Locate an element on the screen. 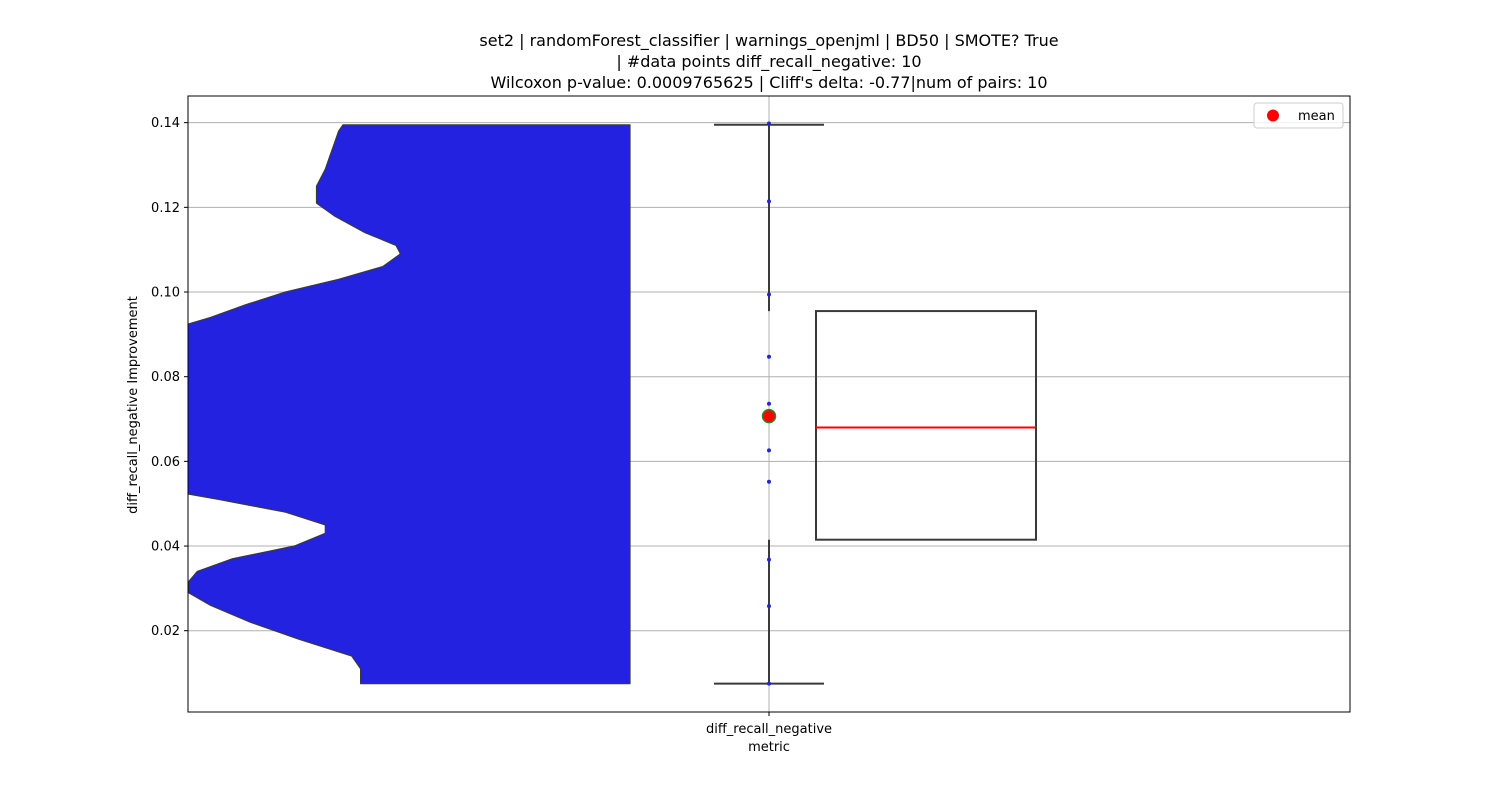 The image size is (1500, 800). x-axis-ticks: diff_recall_negative is located at coordinates (769, 724).